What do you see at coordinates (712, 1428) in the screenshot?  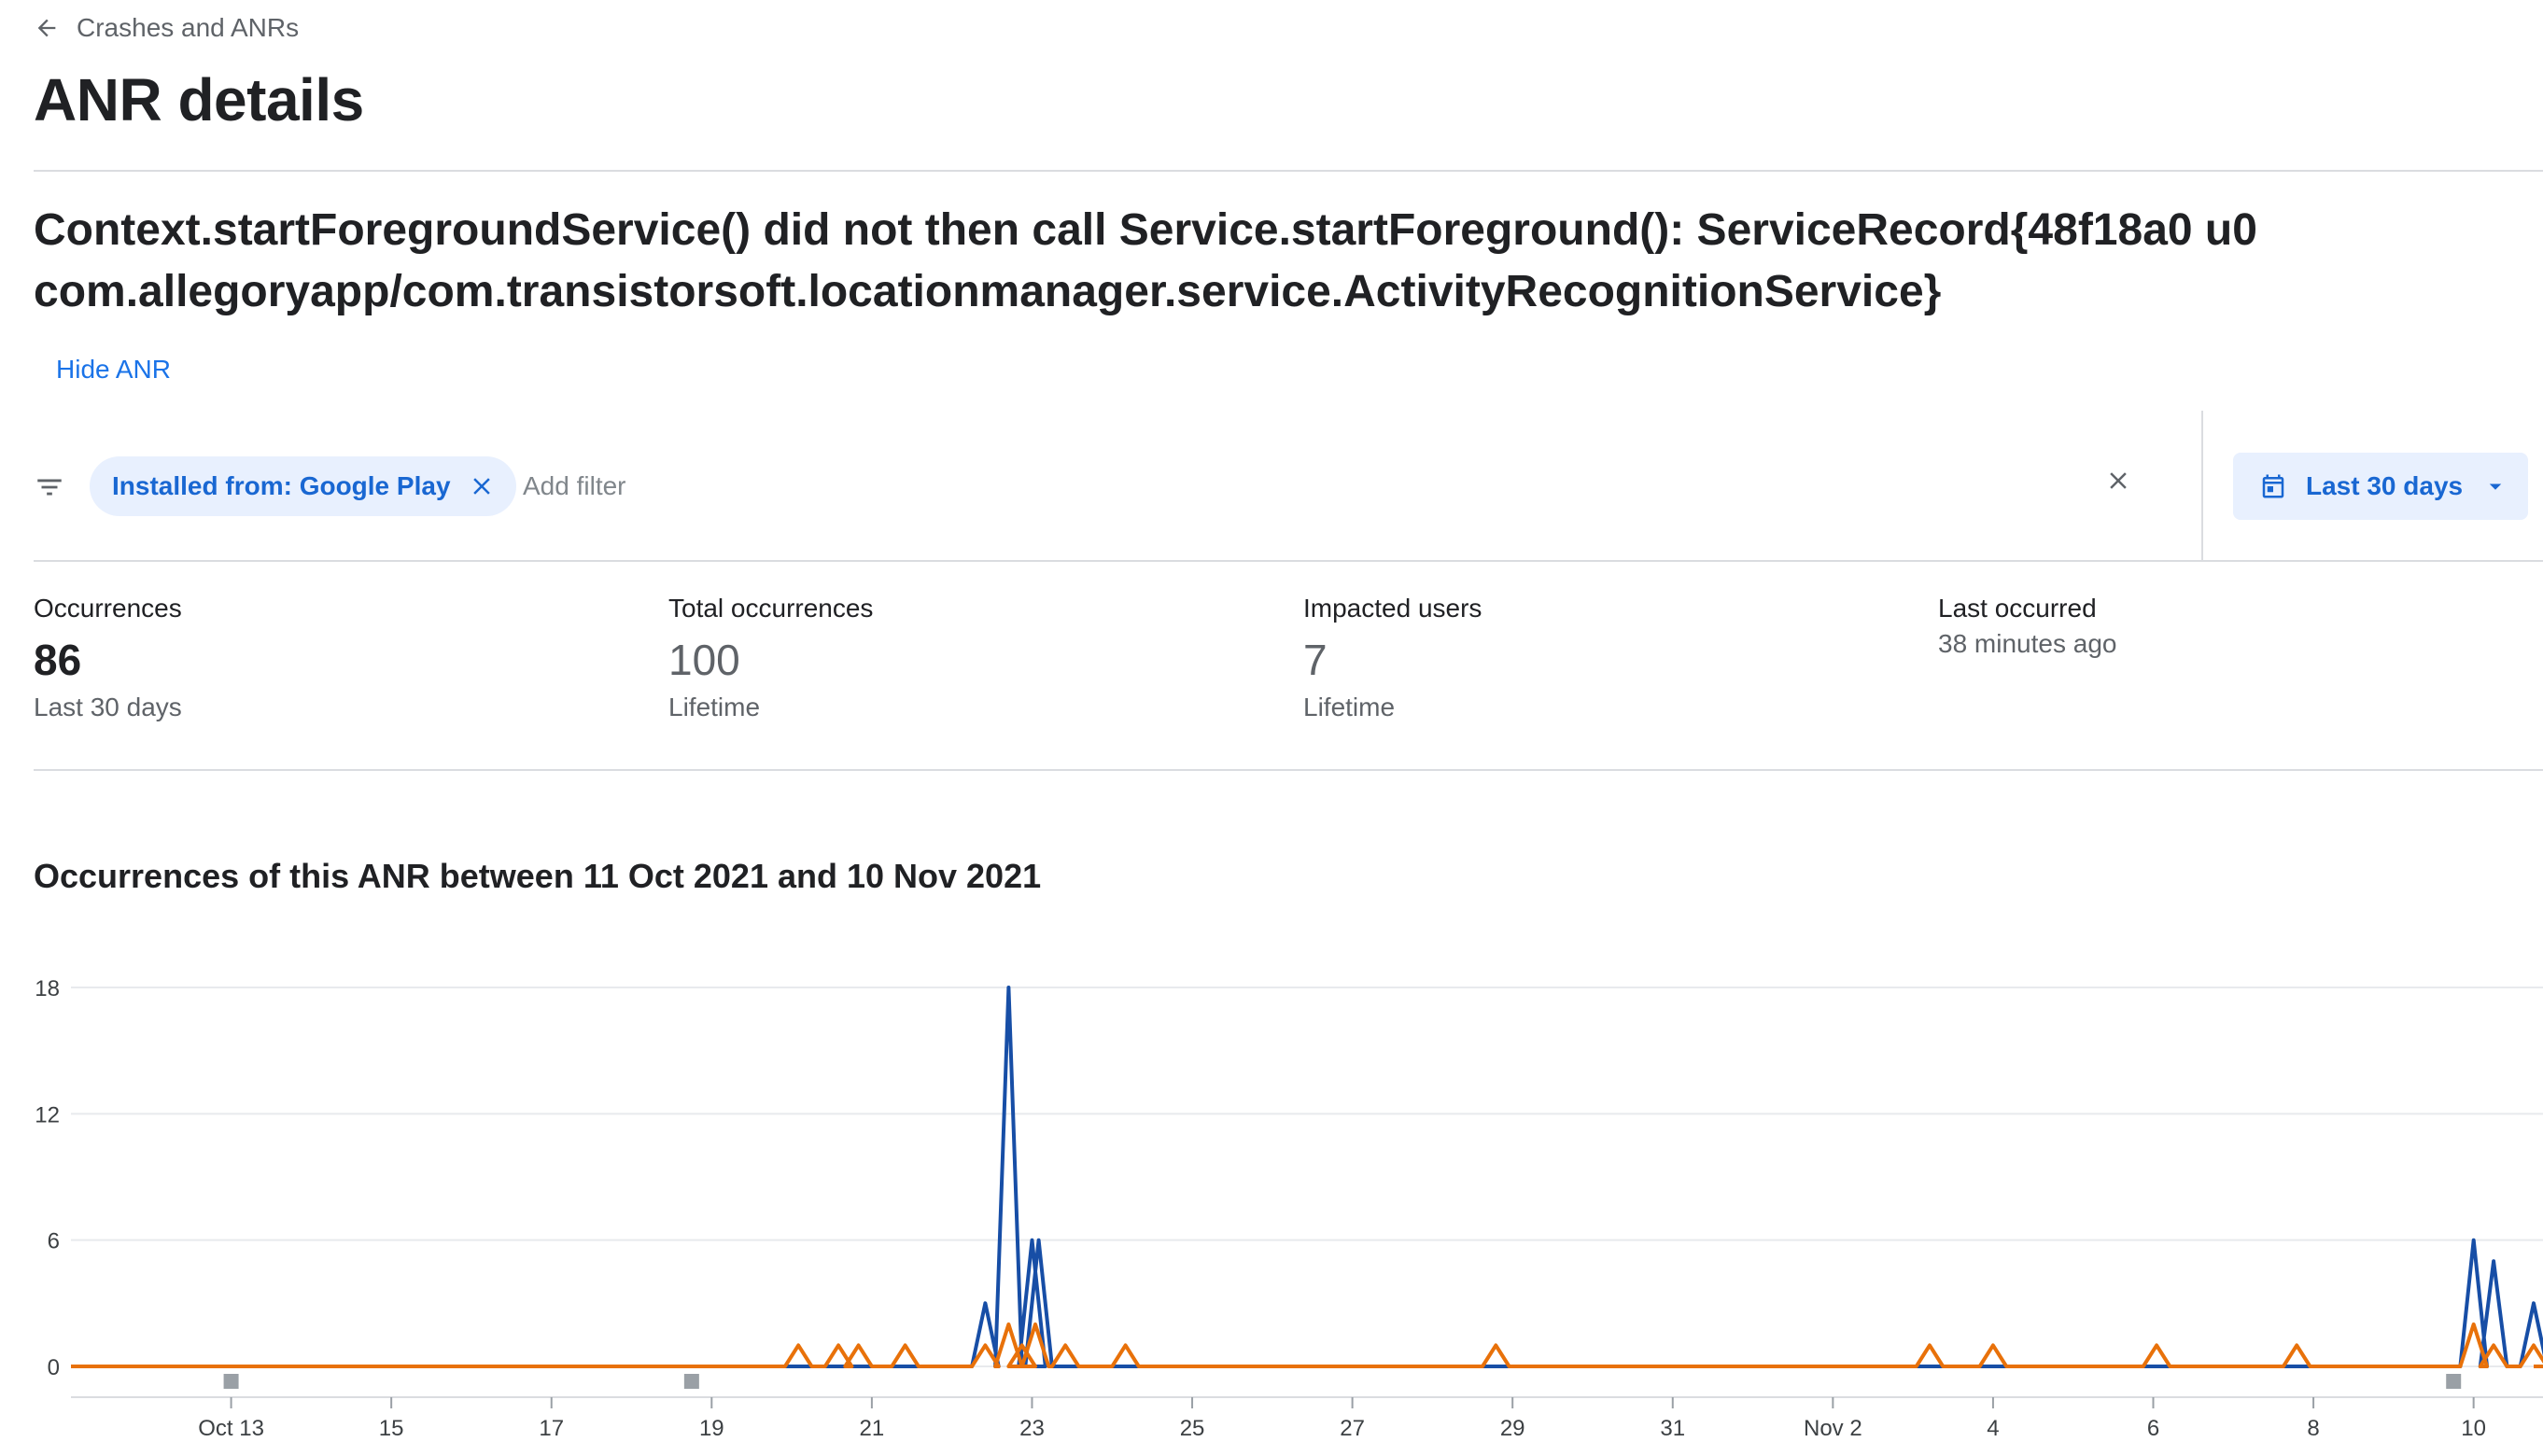 I see `x-tick-label: 19` at bounding box center [712, 1428].